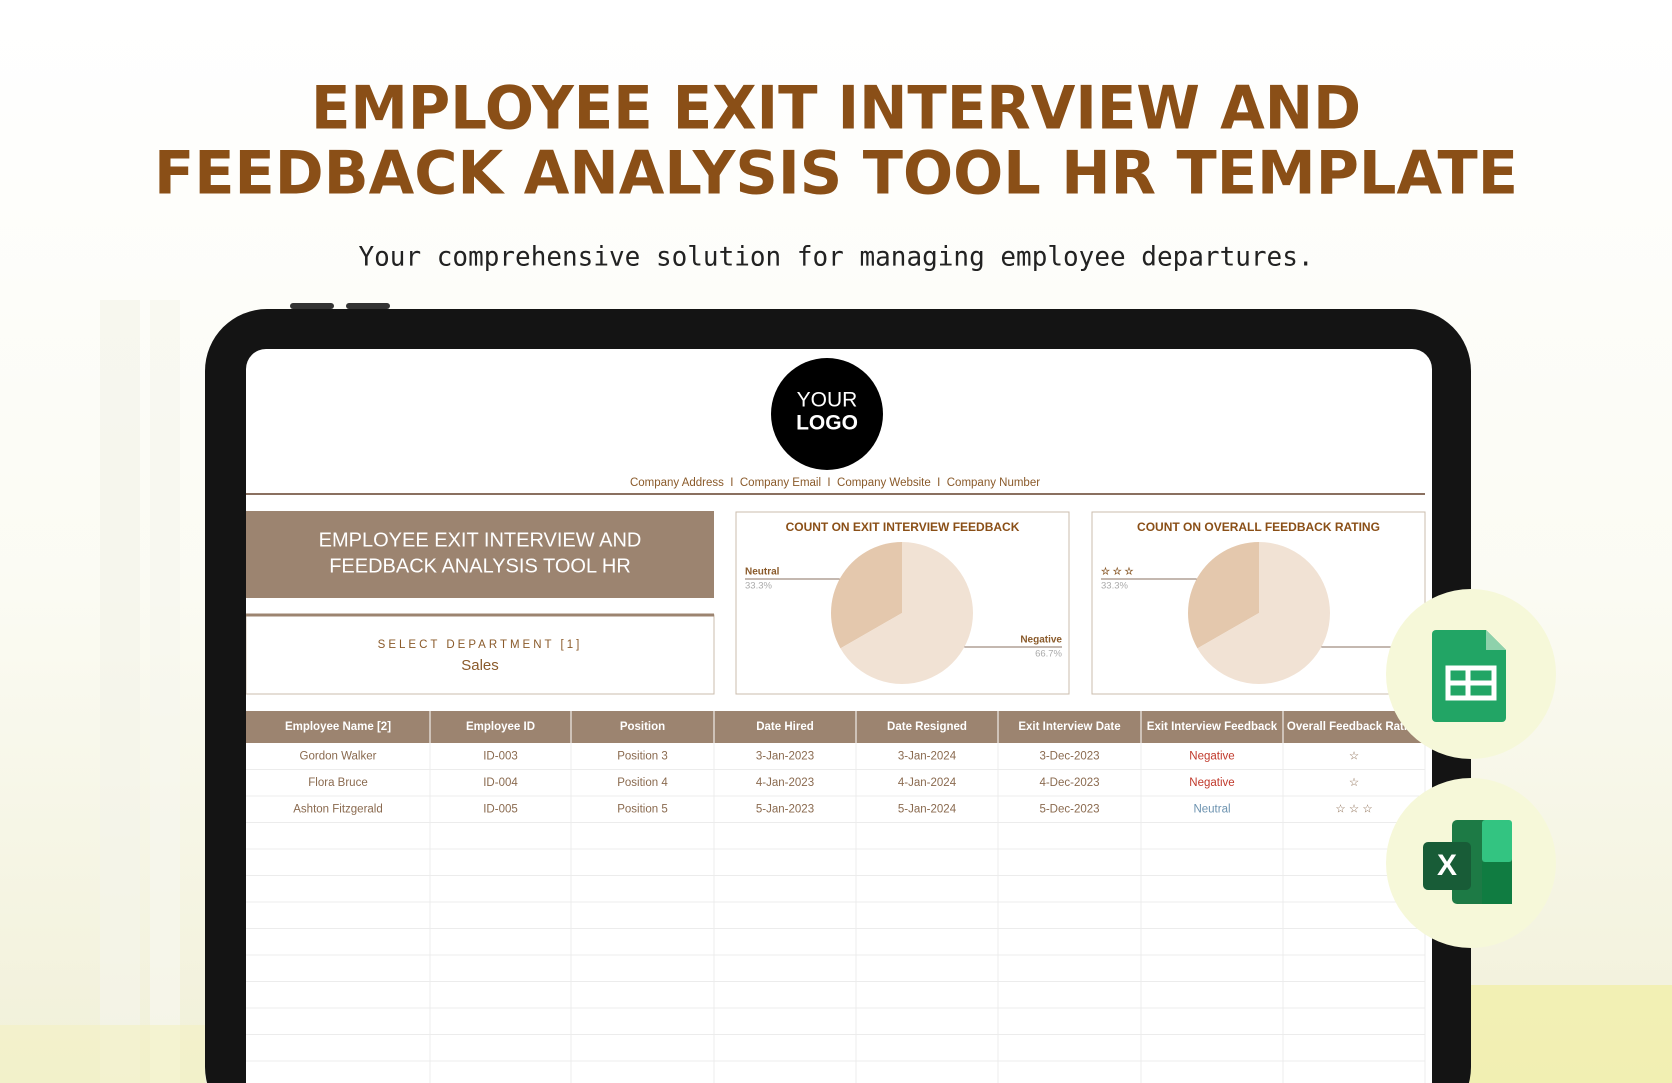 Image resolution: width=1672 pixels, height=1083 pixels. I want to click on column-header: Exit Interview Date, so click(1069, 727).